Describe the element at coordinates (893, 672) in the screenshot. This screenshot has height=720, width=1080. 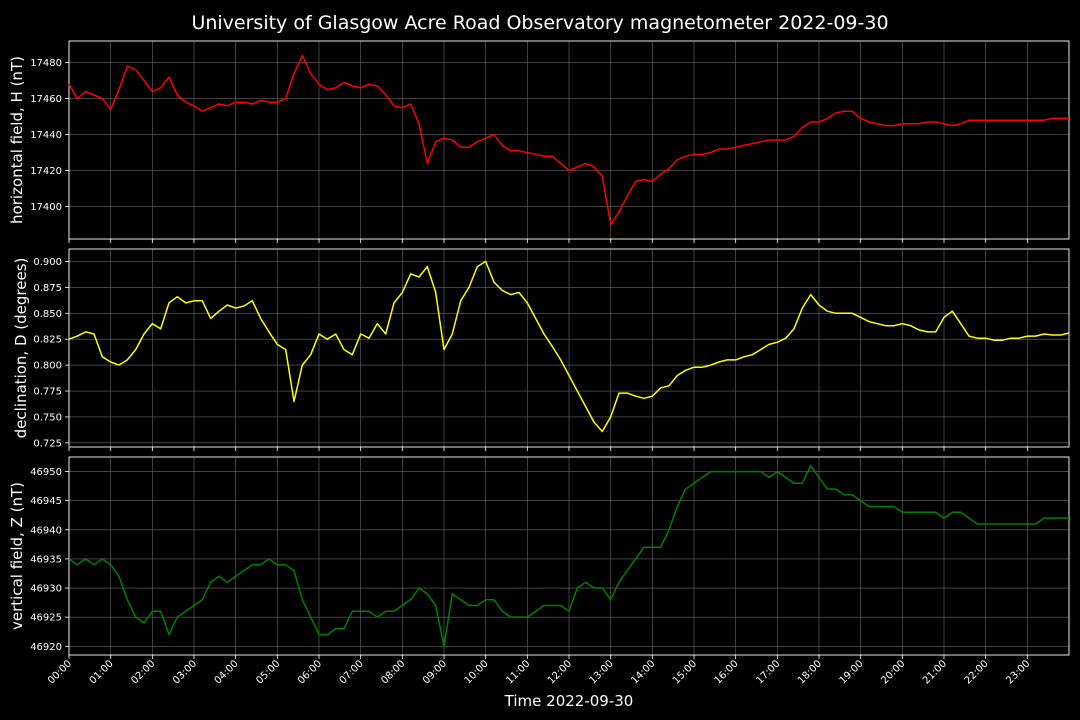
I see `x-tick-label: 20:00` at that location.